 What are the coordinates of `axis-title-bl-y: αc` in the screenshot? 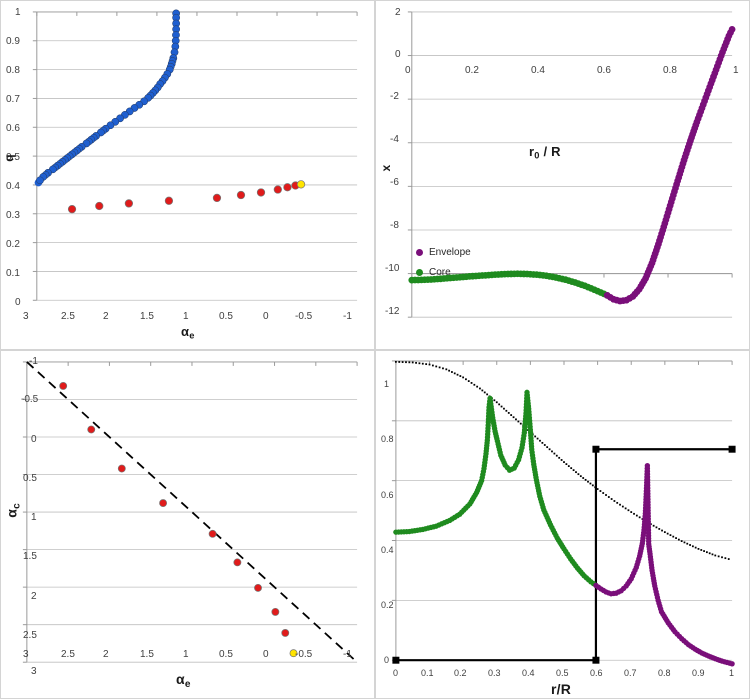 It's located at (13, 510).